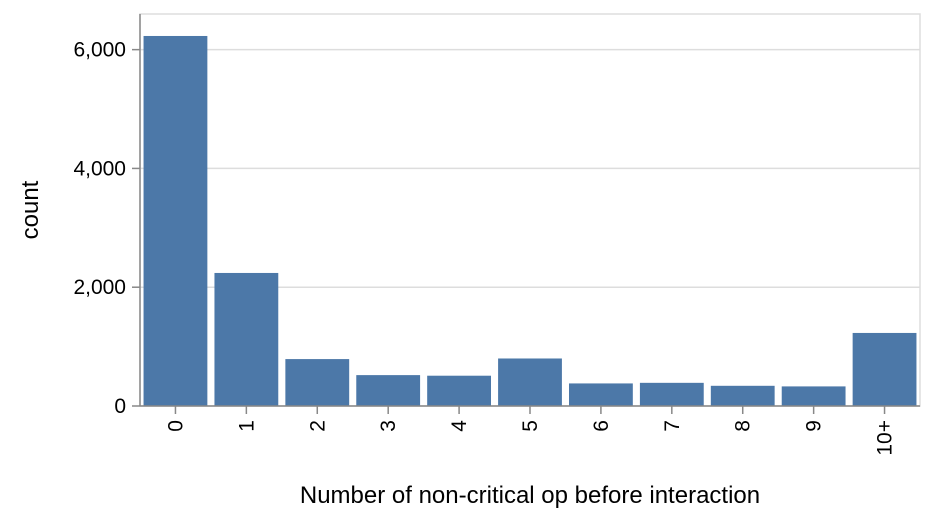 This screenshot has height=522, width=934. Describe the element at coordinates (30, 209) in the screenshot. I see `y-axis-title: count` at that location.